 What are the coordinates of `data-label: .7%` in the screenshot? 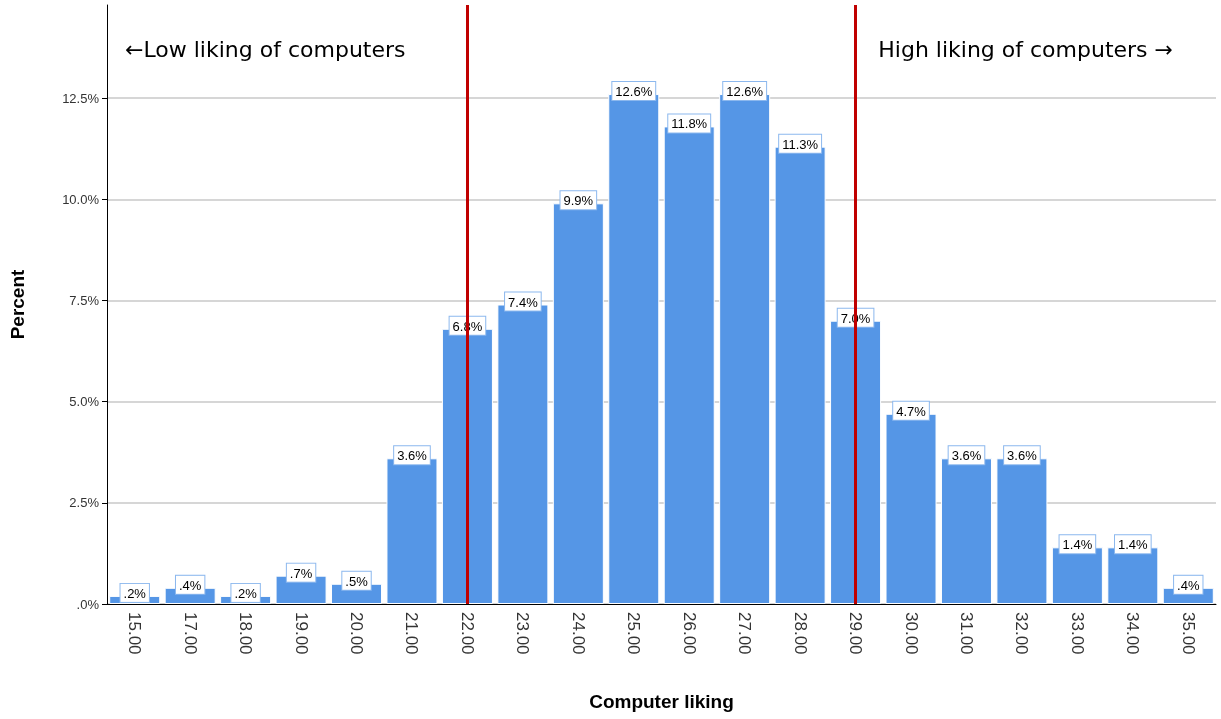 It's located at (301, 573).